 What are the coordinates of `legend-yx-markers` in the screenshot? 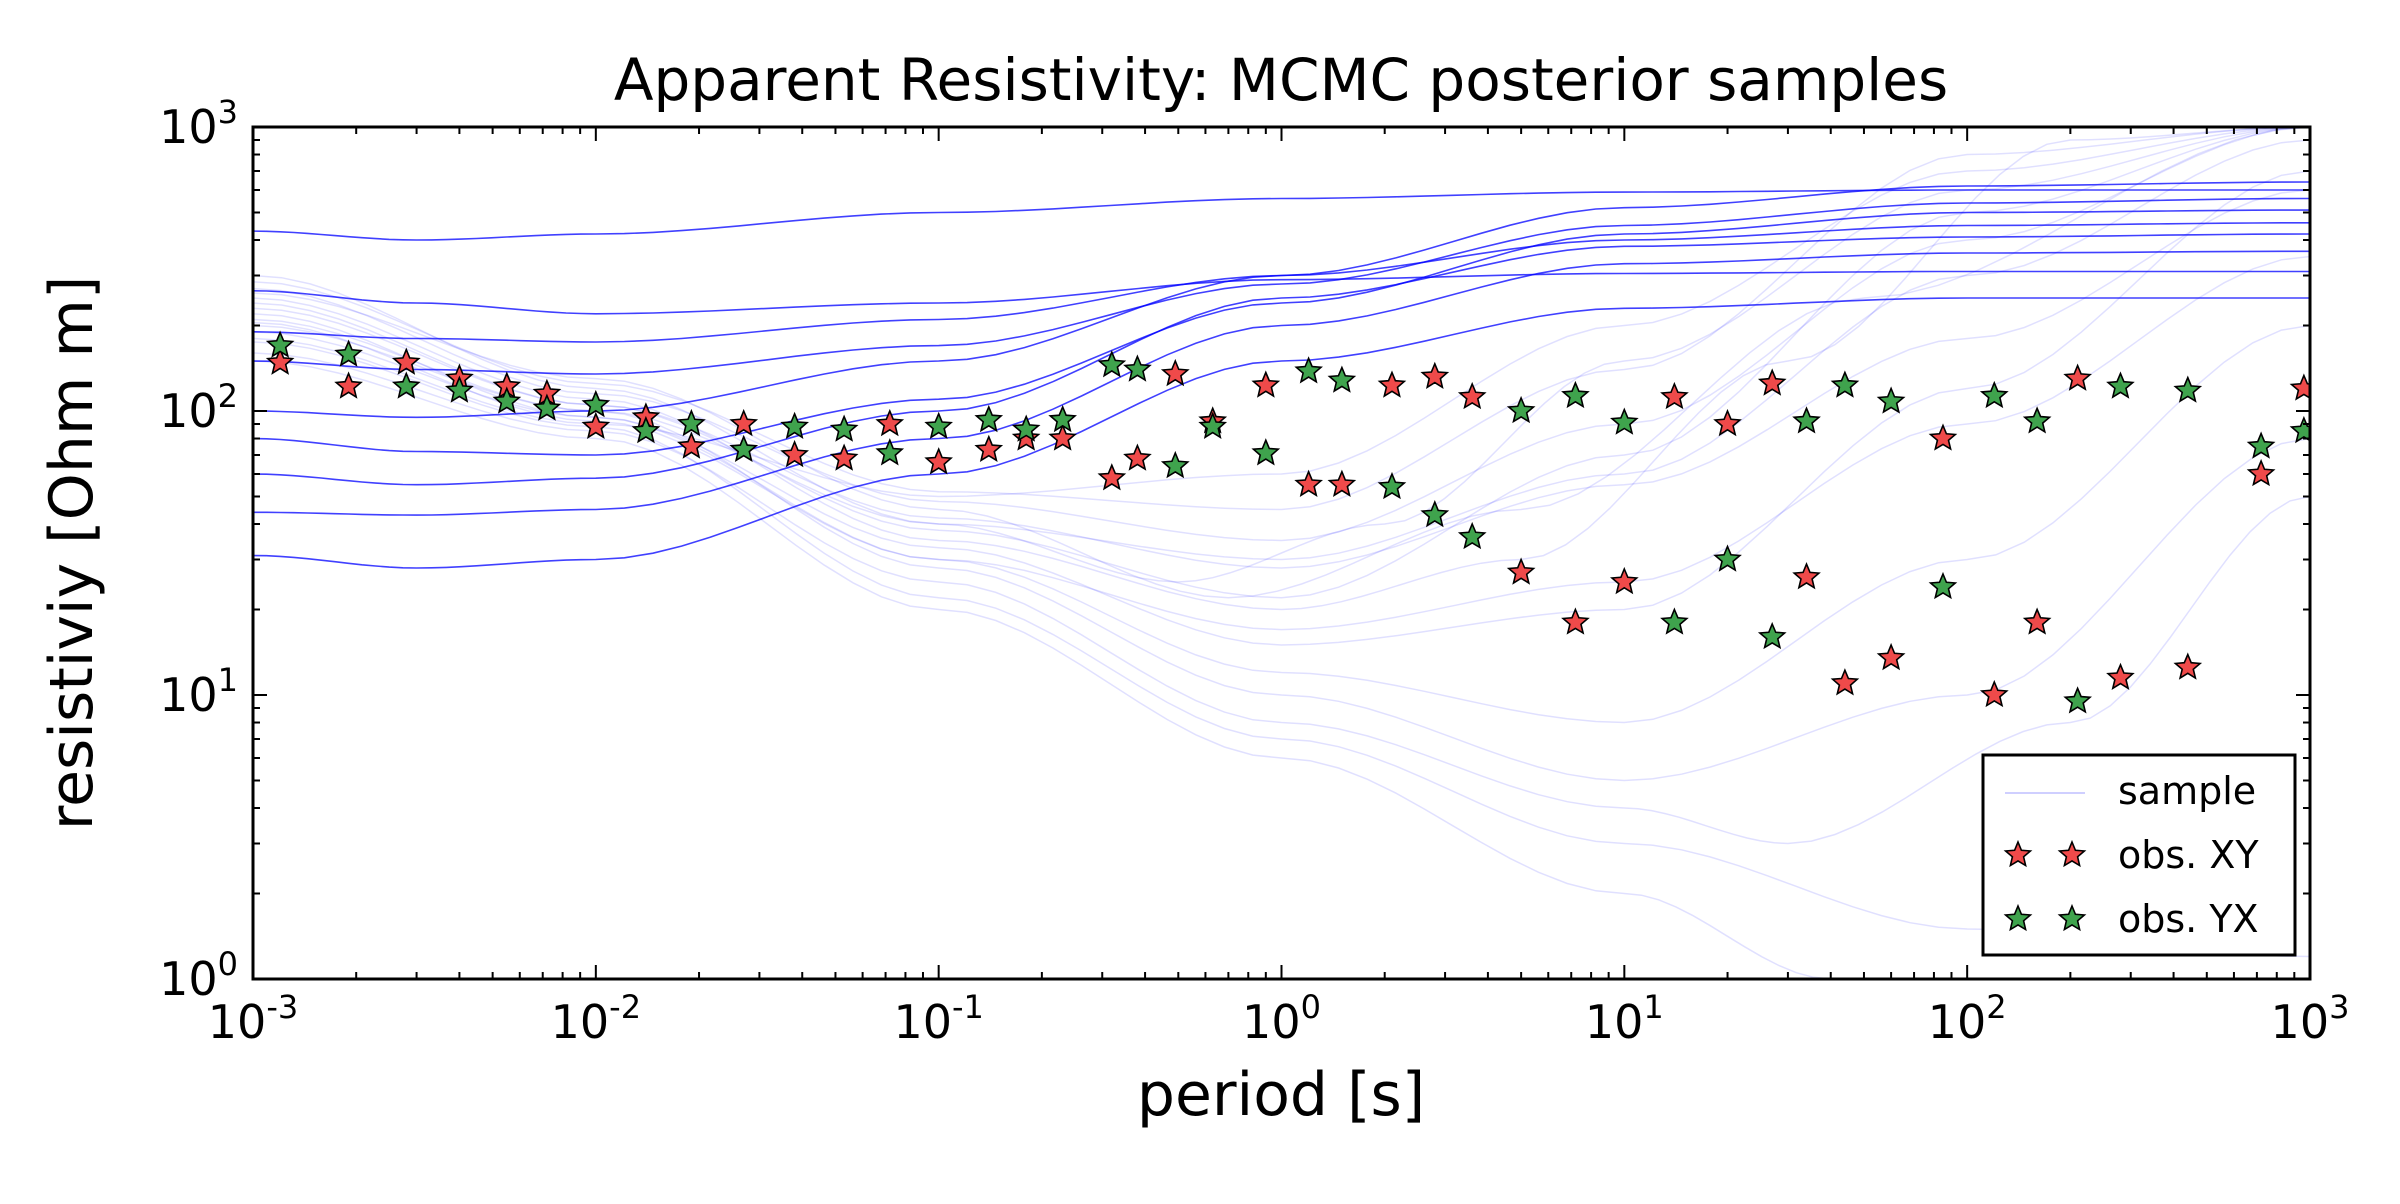 It's located at (2045, 917).